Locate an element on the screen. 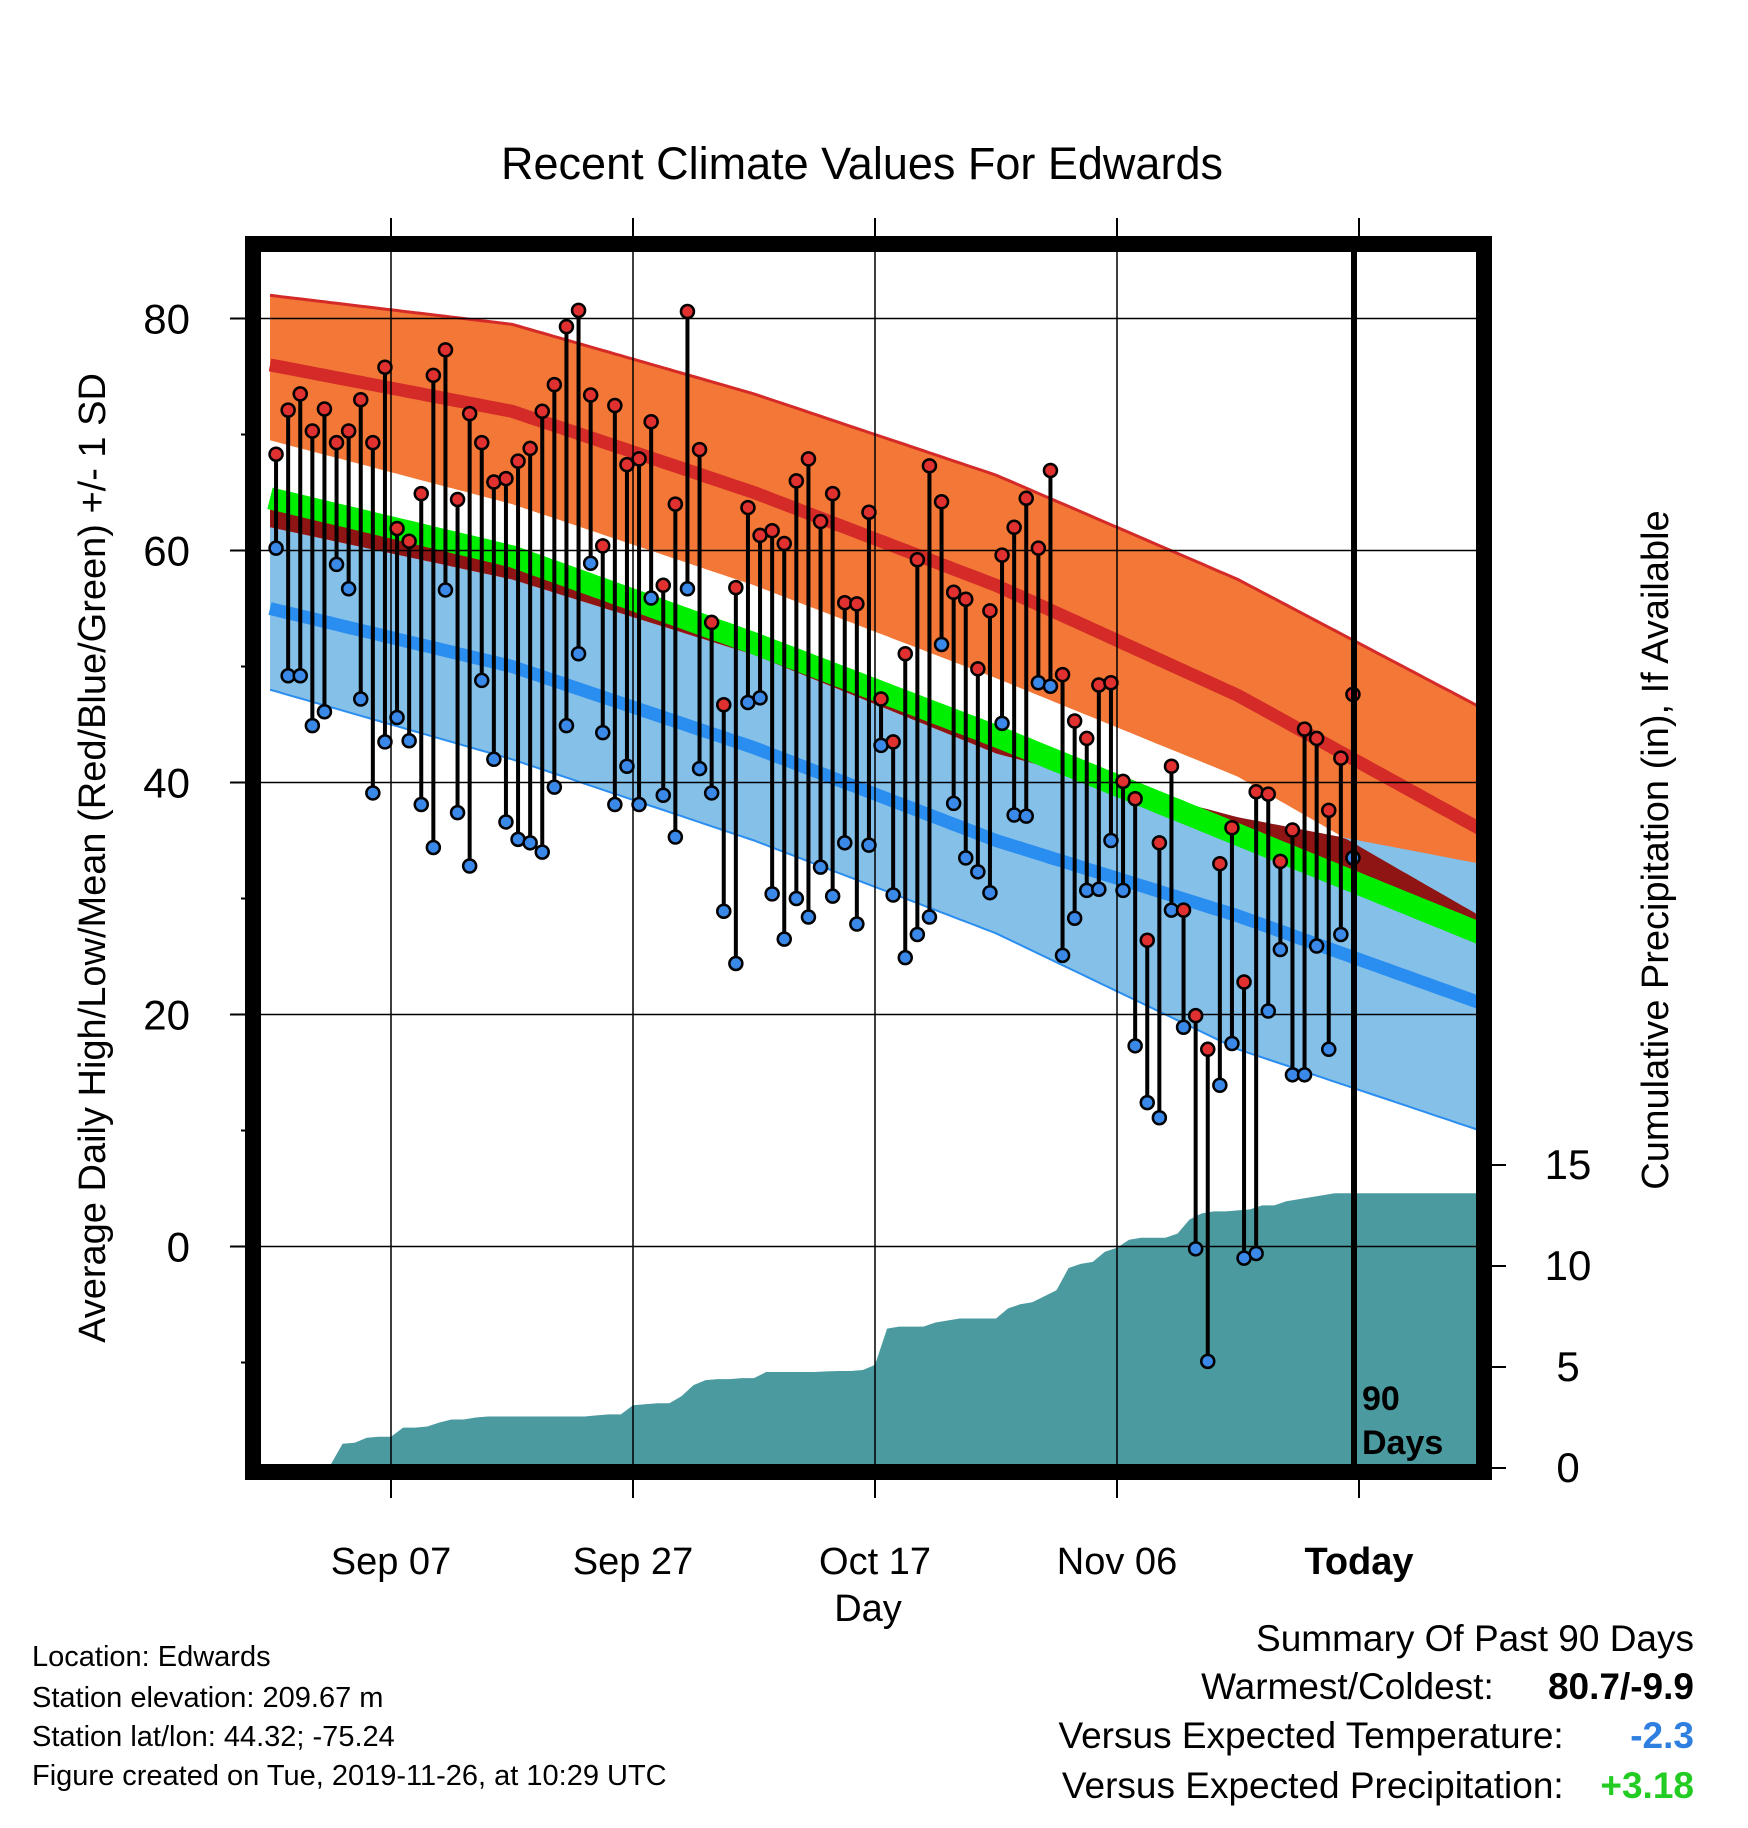  y2-tick-label: 10 is located at coordinates (1568, 1265).